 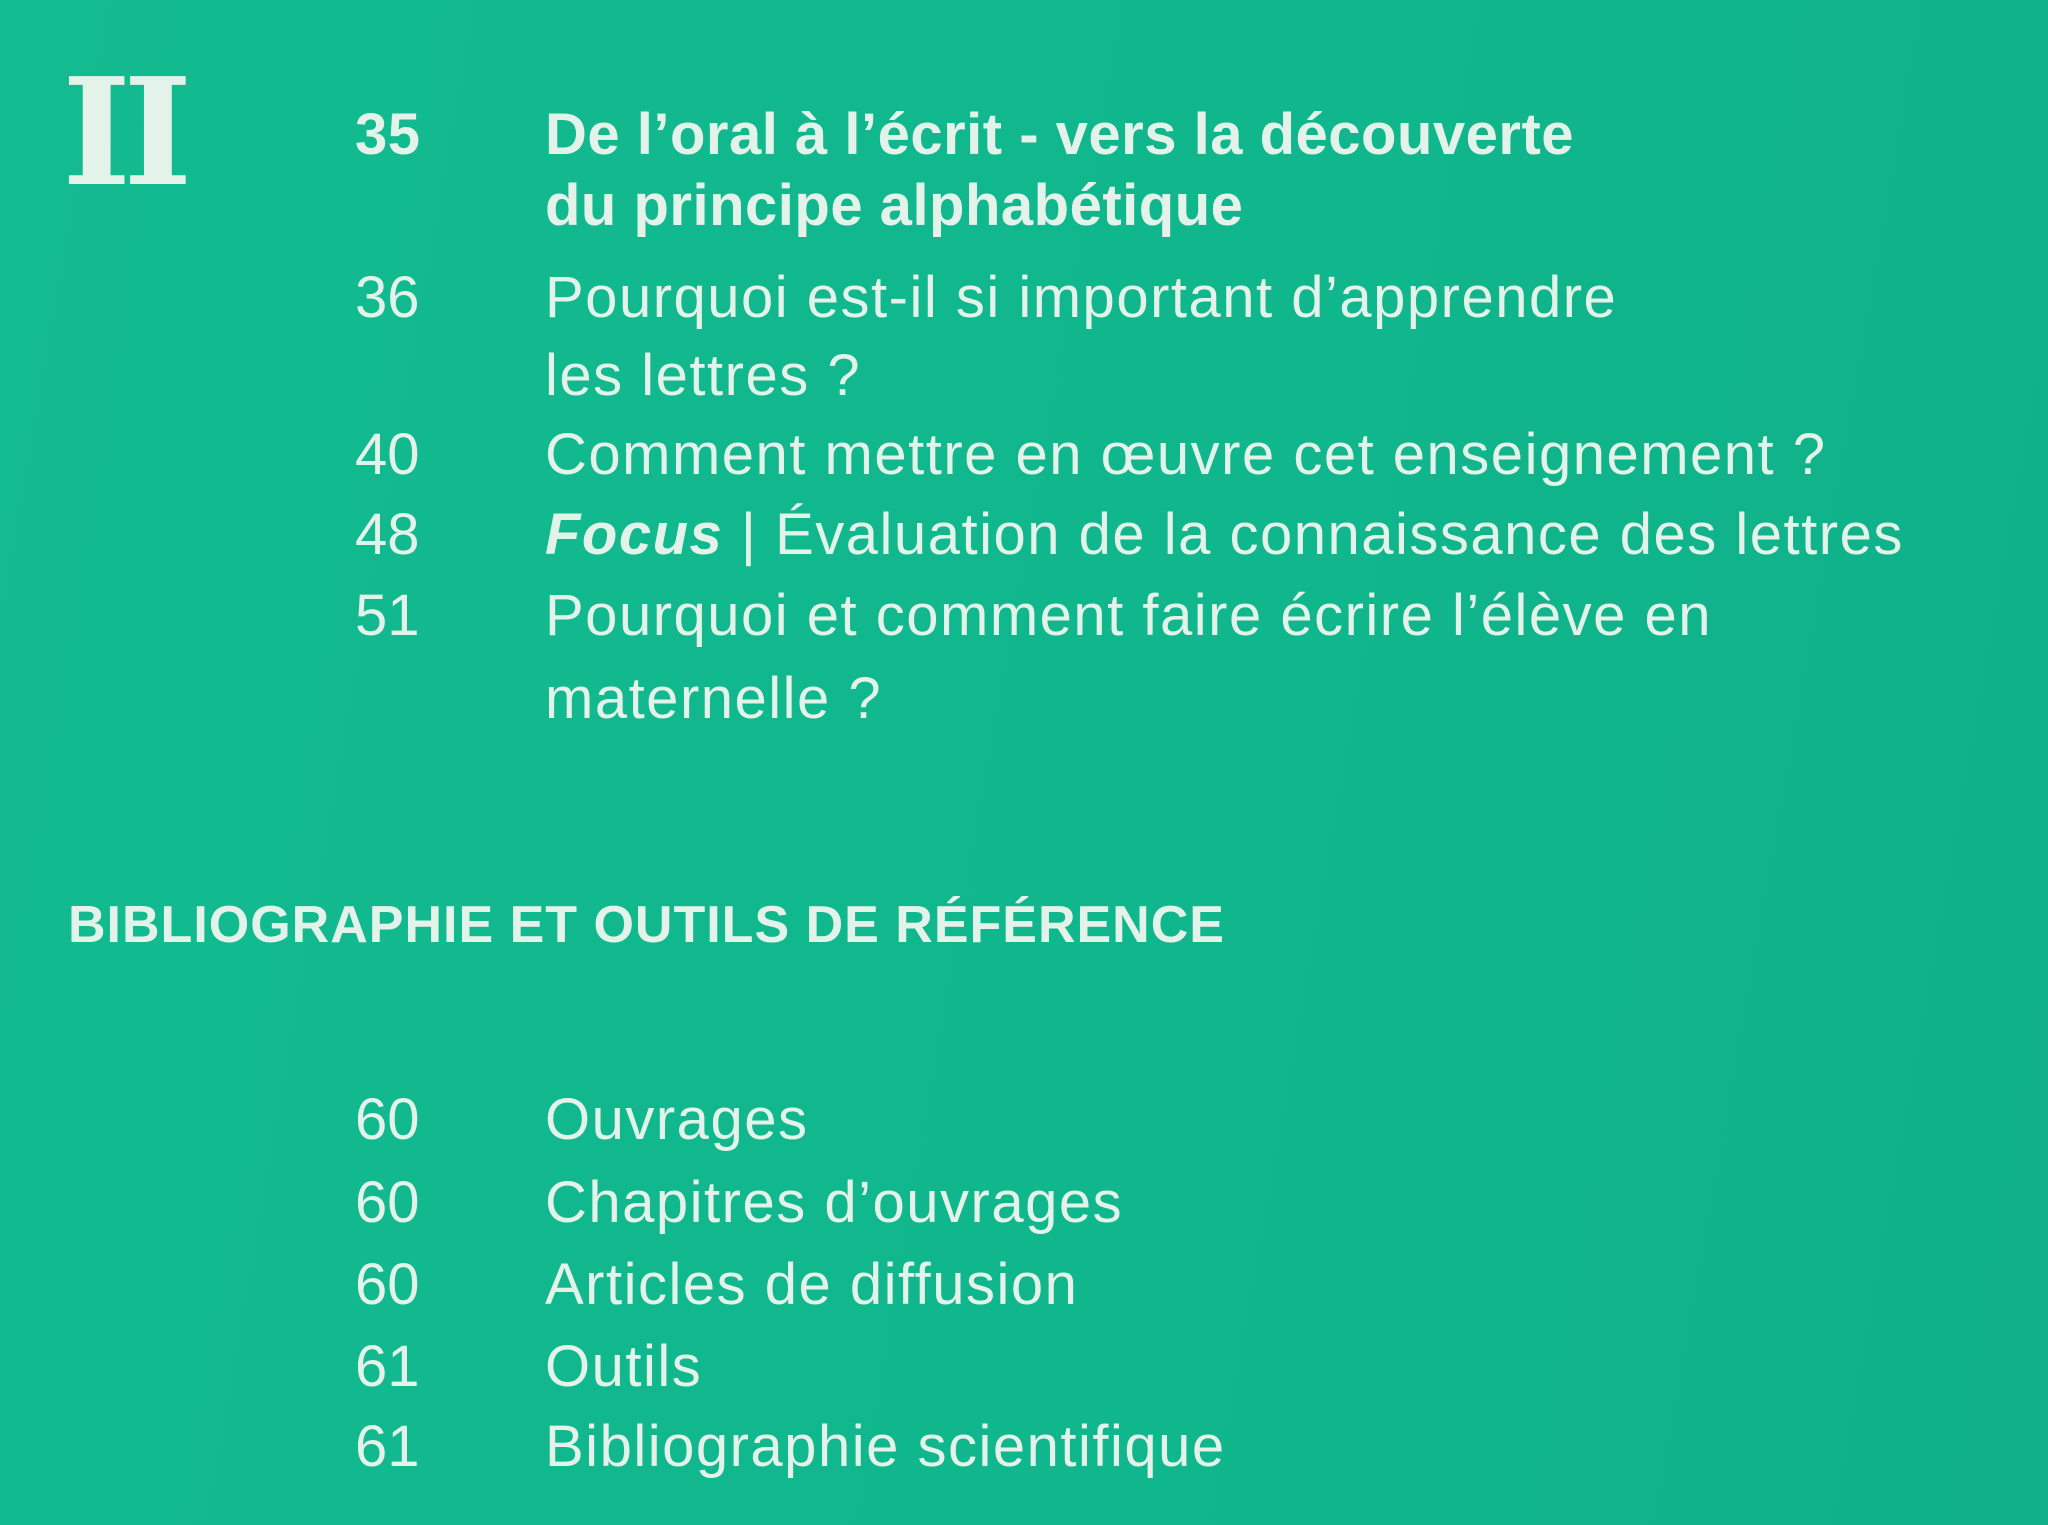 What do you see at coordinates (388, 134) in the screenshot?
I see `page-number: 35` at bounding box center [388, 134].